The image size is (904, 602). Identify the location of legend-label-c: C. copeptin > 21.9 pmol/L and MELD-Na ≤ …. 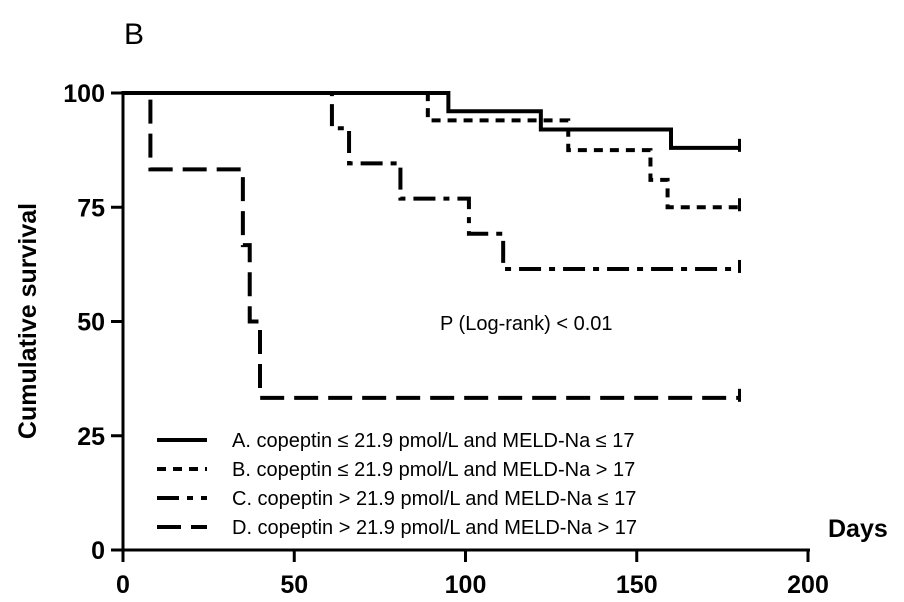
(434, 499).